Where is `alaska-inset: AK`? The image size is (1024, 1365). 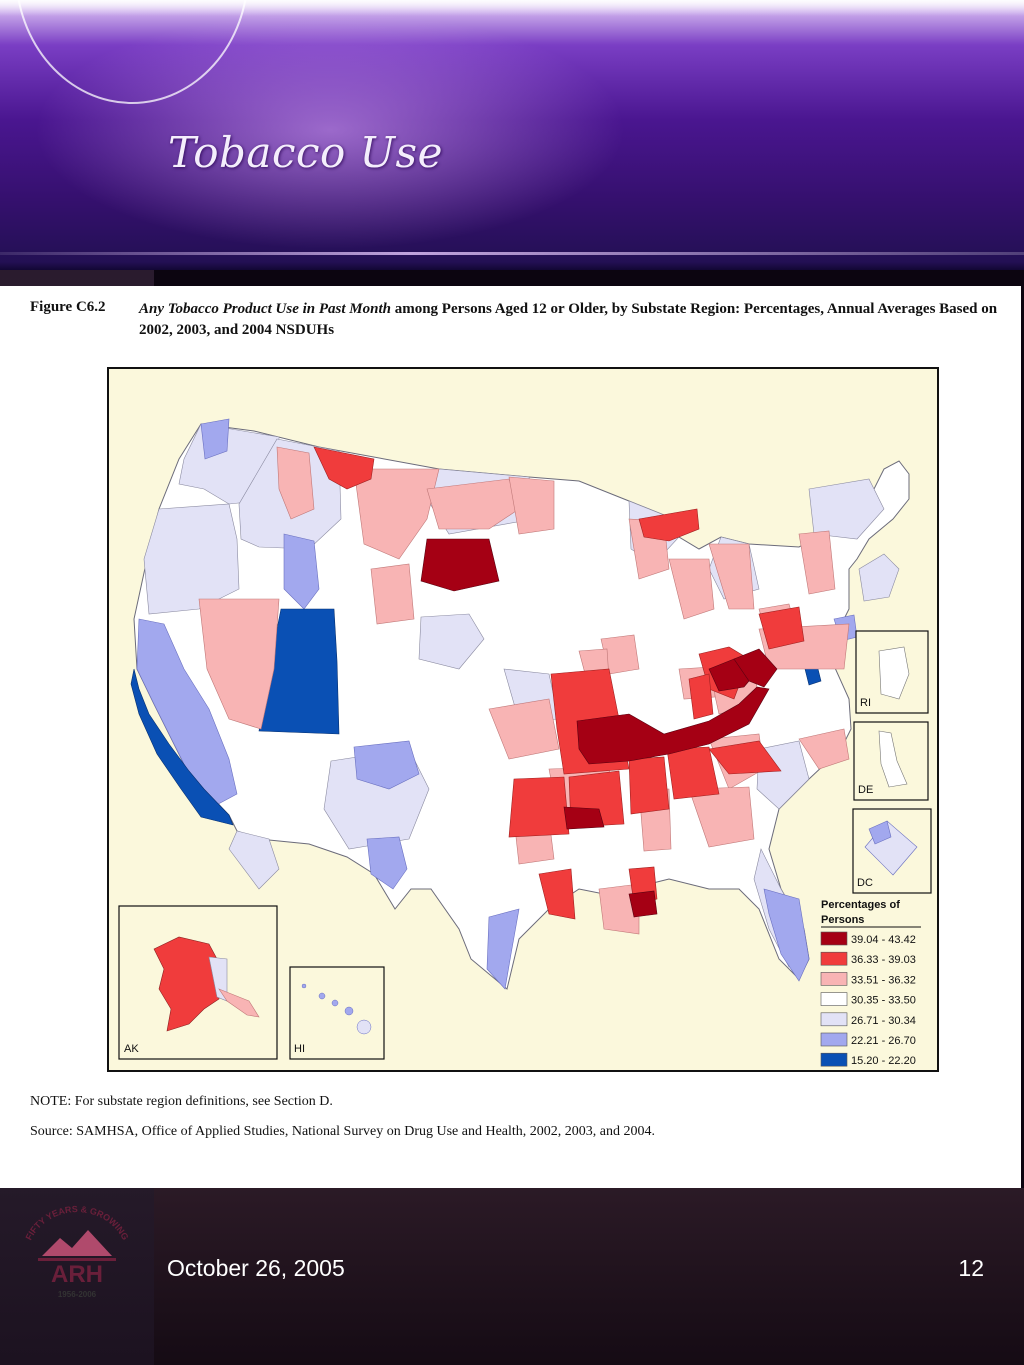
alaska-inset: AK is located at coordinates (198, 982).